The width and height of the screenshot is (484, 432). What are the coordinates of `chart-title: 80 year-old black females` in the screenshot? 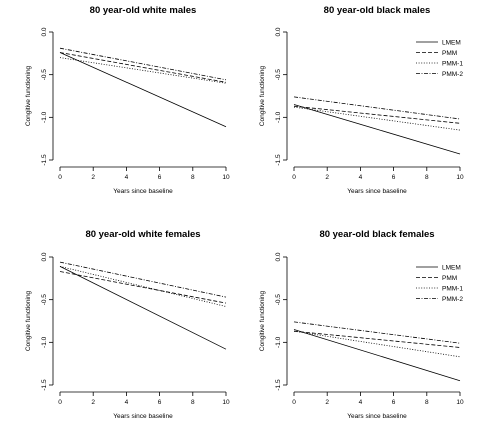 It's located at (376, 234).